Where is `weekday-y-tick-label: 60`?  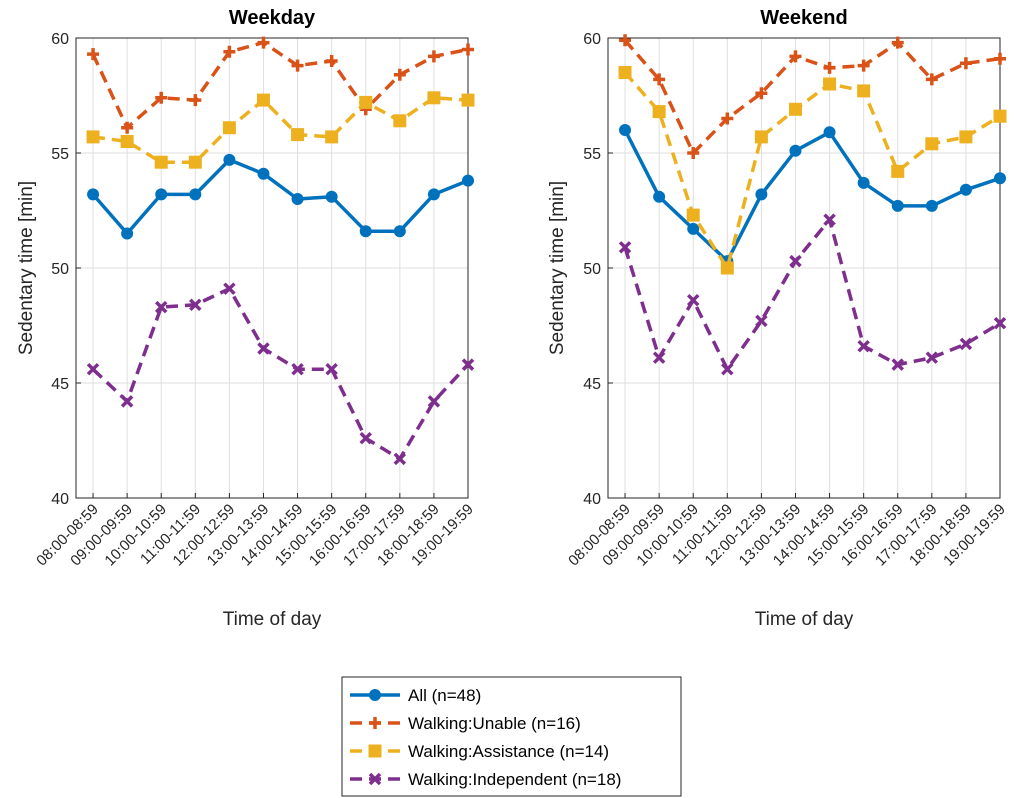
weekday-y-tick-label: 60 is located at coordinates (60, 39).